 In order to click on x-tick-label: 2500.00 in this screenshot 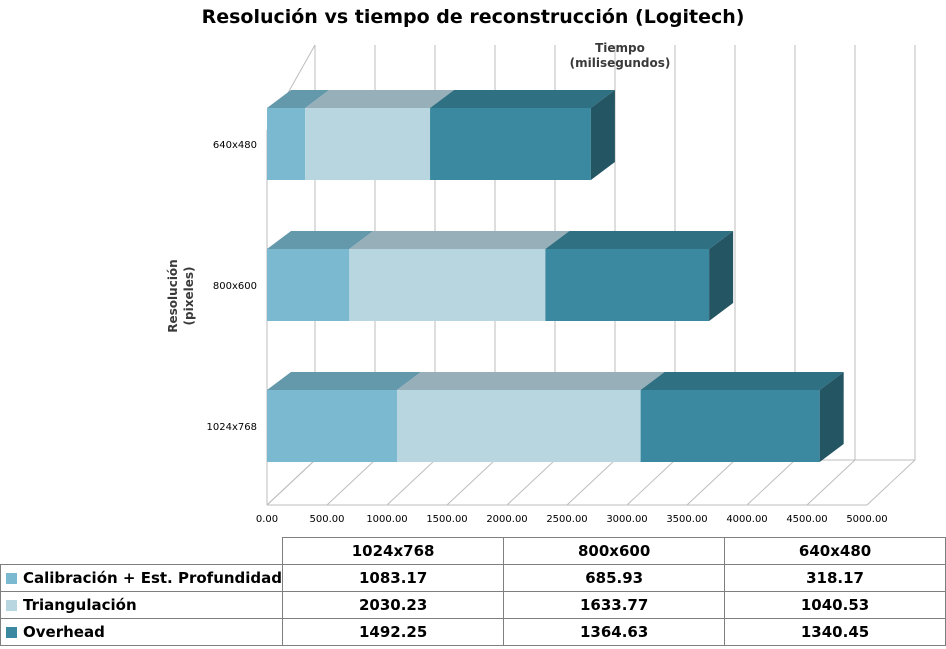, I will do `click(566, 519)`.